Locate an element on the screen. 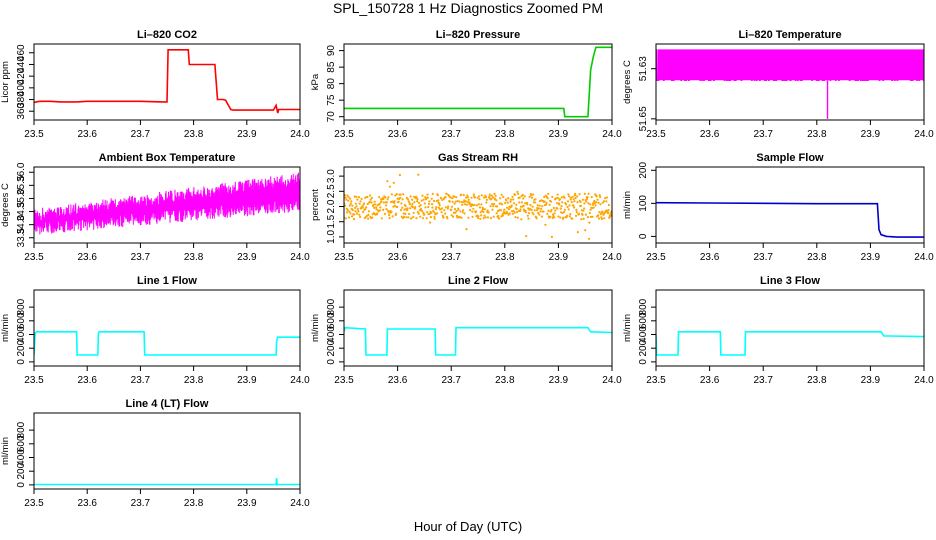  y-tick-label: 80 is located at coordinates (331, 84).